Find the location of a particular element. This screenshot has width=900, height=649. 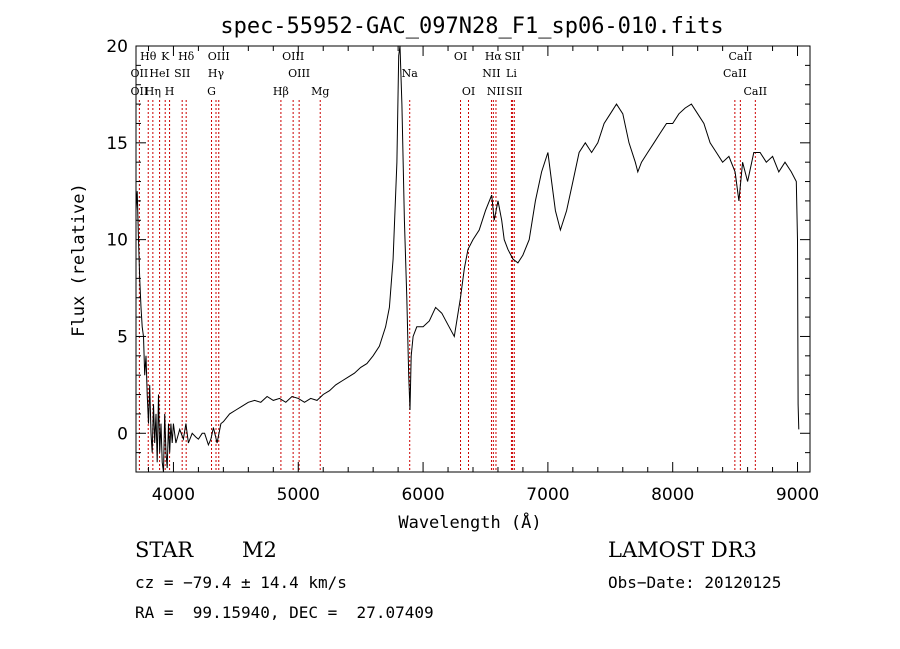

line-label: Mg is located at coordinates (320, 91).